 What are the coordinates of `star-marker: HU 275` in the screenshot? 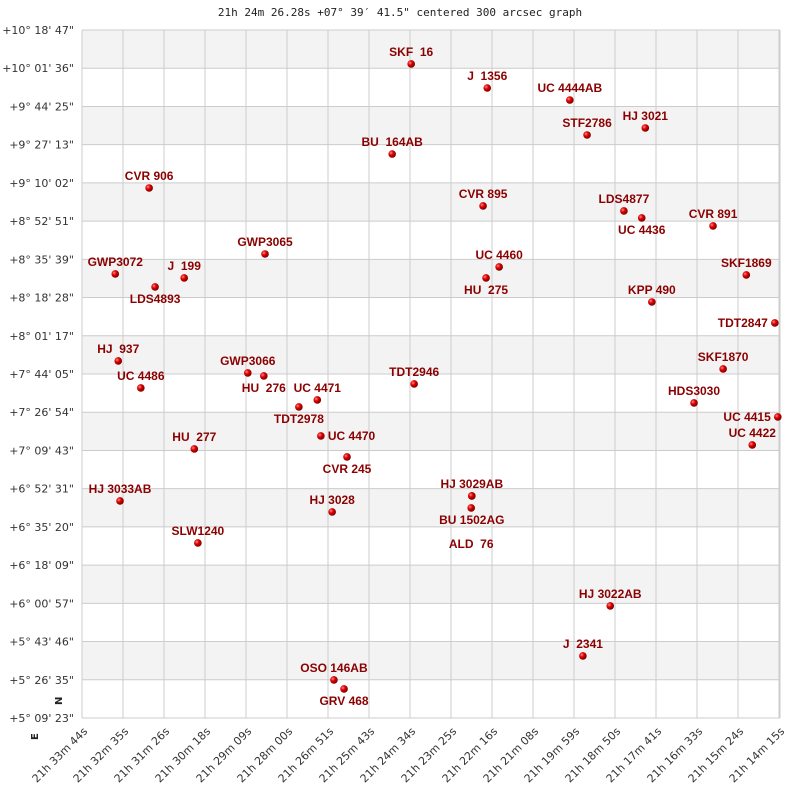 It's located at (486, 285).